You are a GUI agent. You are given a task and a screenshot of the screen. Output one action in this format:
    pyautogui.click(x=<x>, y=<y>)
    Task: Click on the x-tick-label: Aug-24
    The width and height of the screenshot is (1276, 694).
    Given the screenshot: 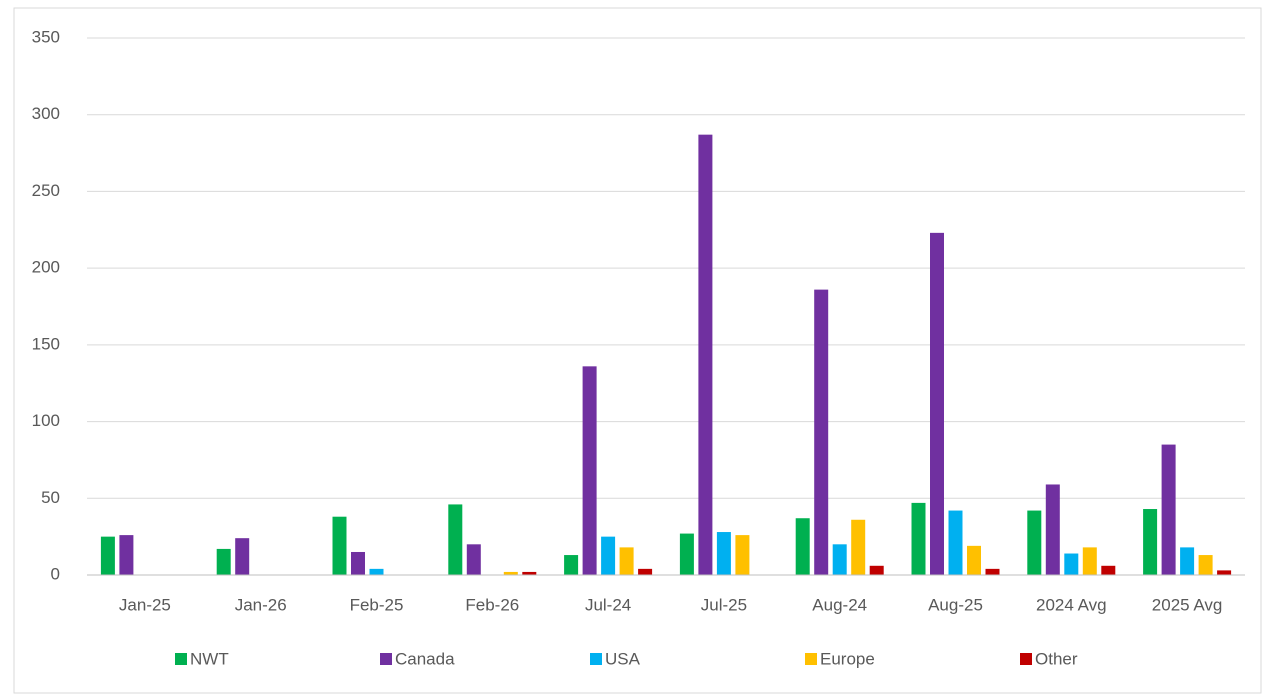 What is the action you would take?
    pyautogui.click(x=839, y=604)
    